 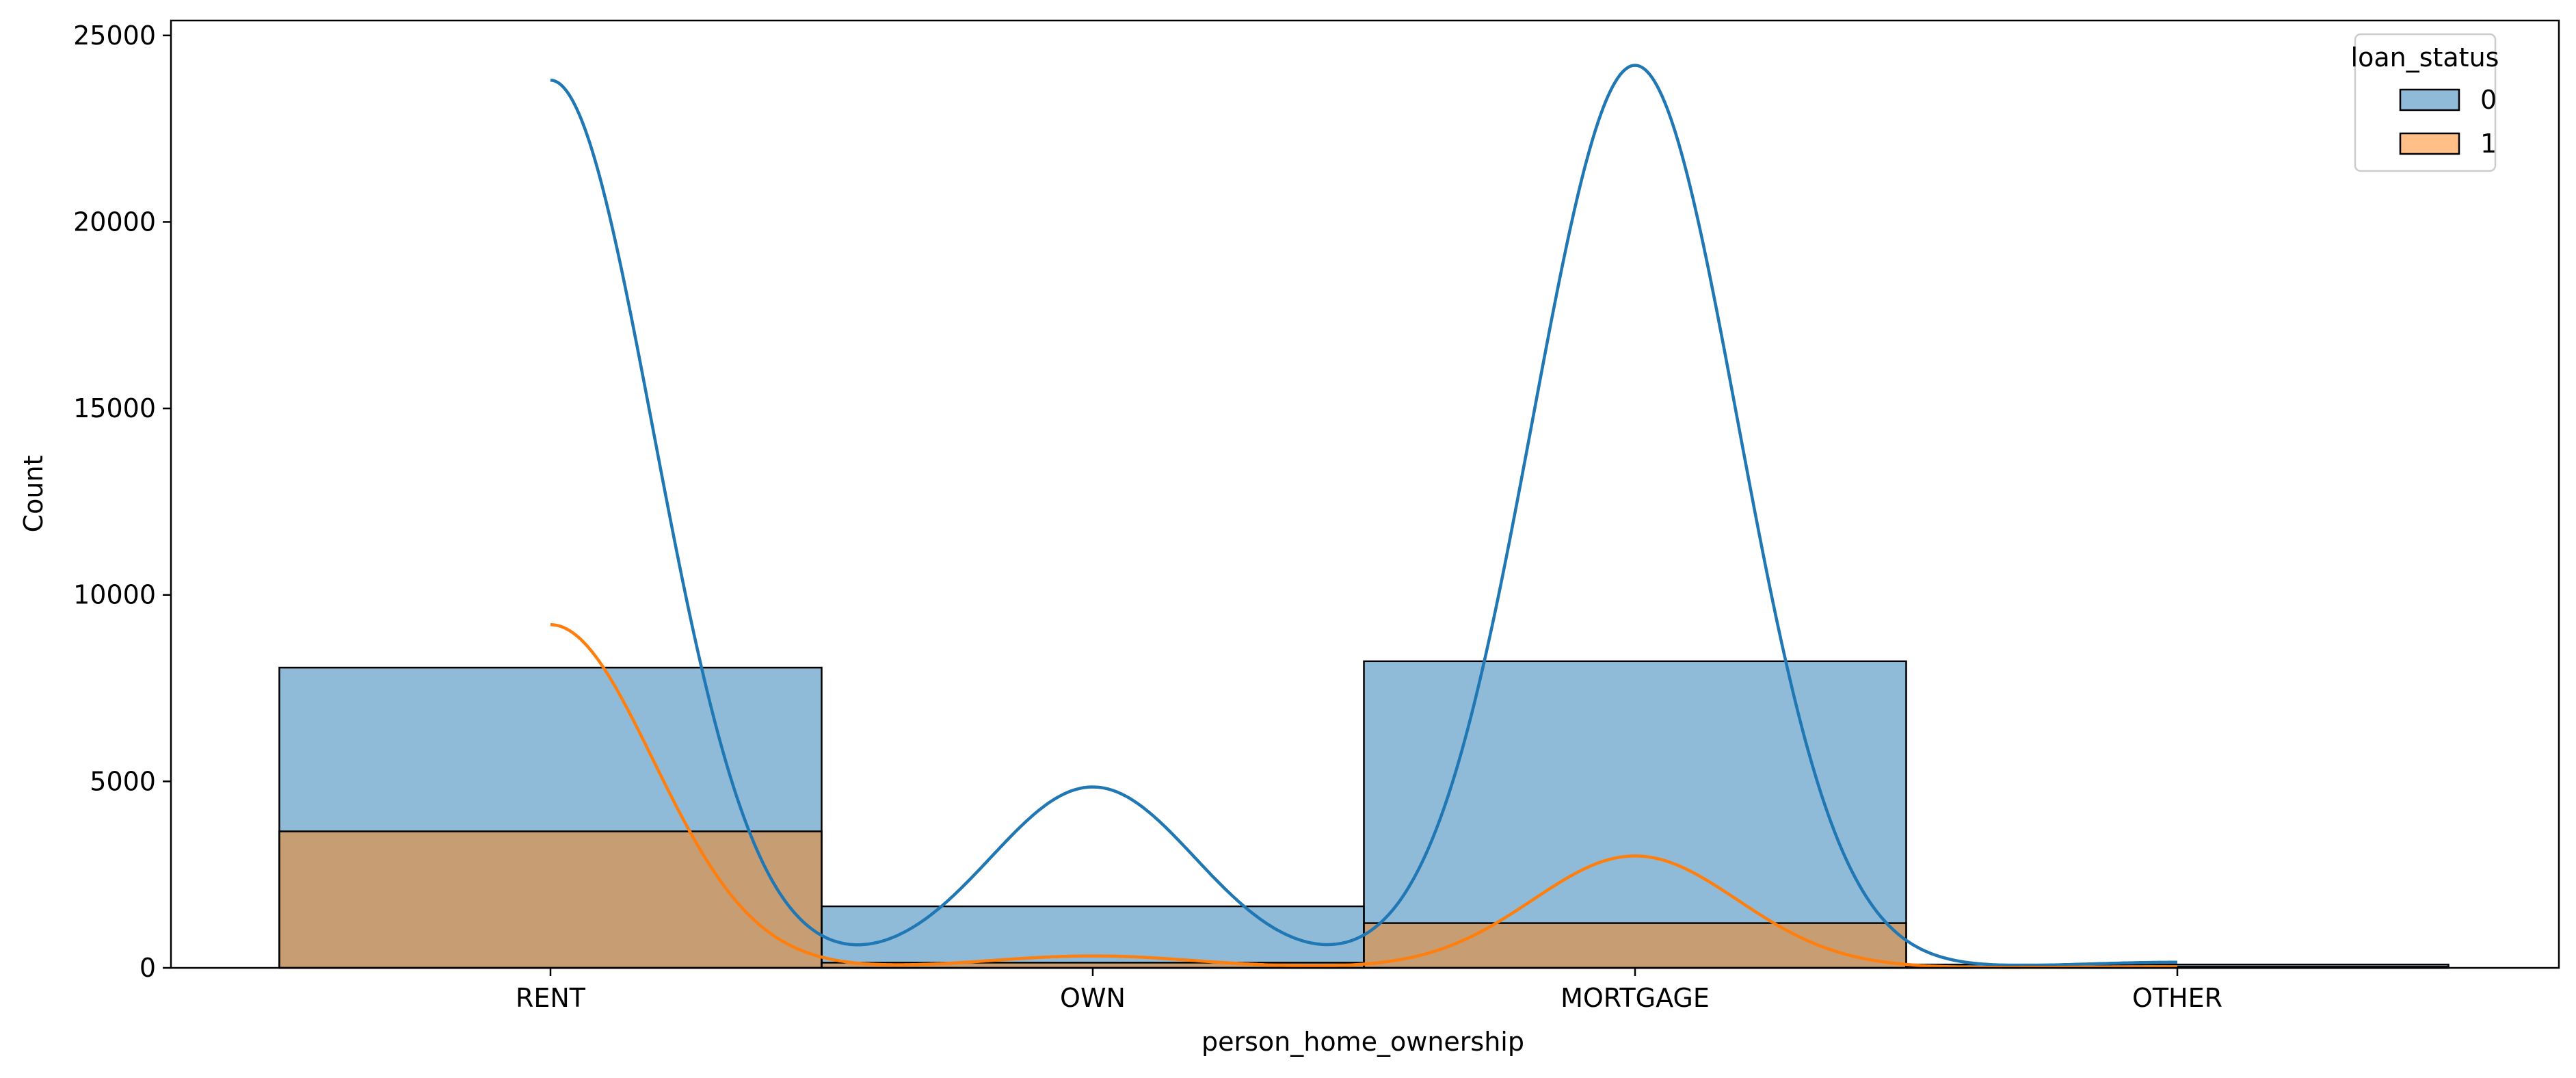 I want to click on y-axis: 0 5000 10000 15000 20000 25000, so click(x=122, y=502).